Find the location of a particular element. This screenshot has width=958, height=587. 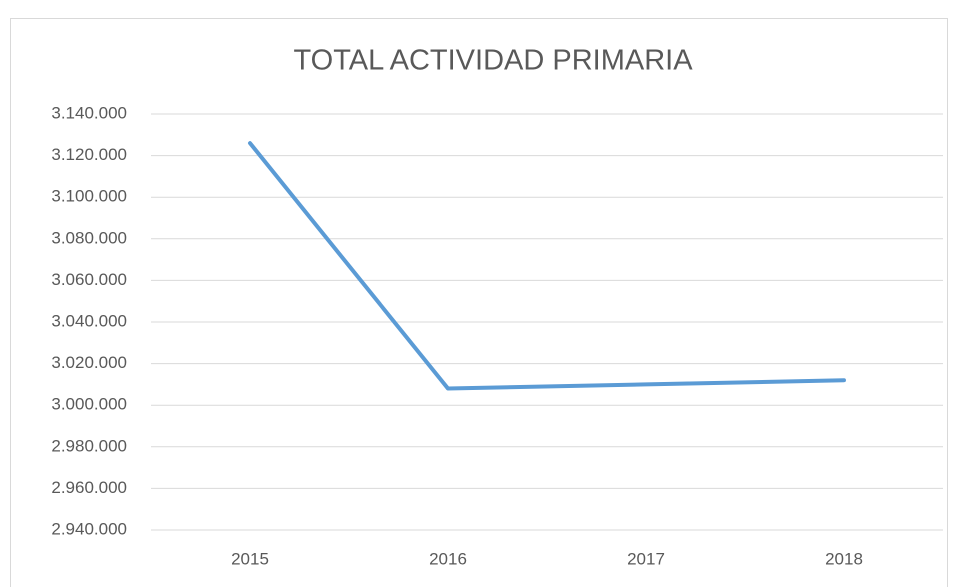

y-tick-label: 2.980.000 is located at coordinates (89, 445).